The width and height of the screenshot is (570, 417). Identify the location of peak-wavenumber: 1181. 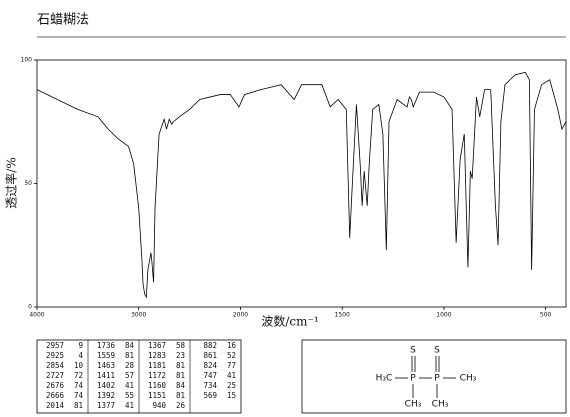
(157, 365).